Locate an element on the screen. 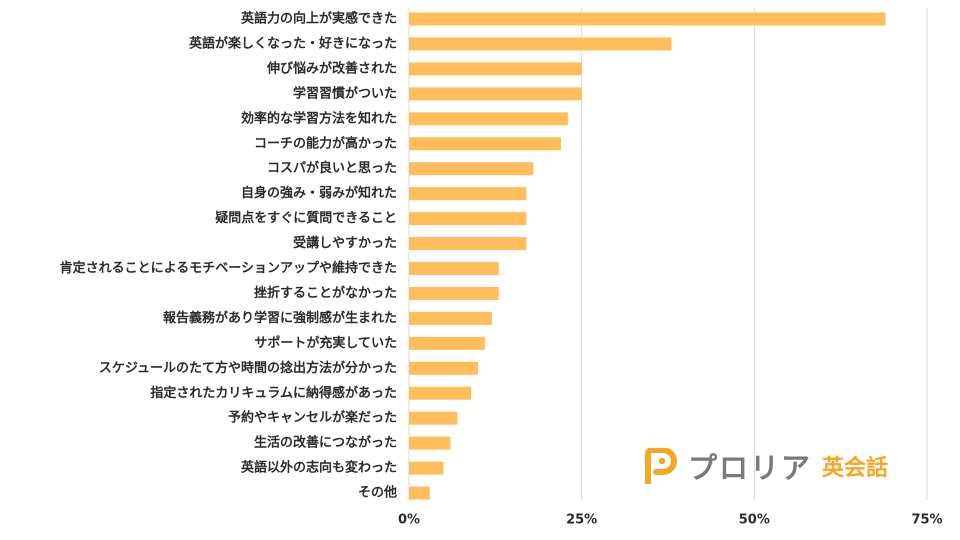 This screenshot has height=540, width=960. p-logo-icon is located at coordinates (661, 466).